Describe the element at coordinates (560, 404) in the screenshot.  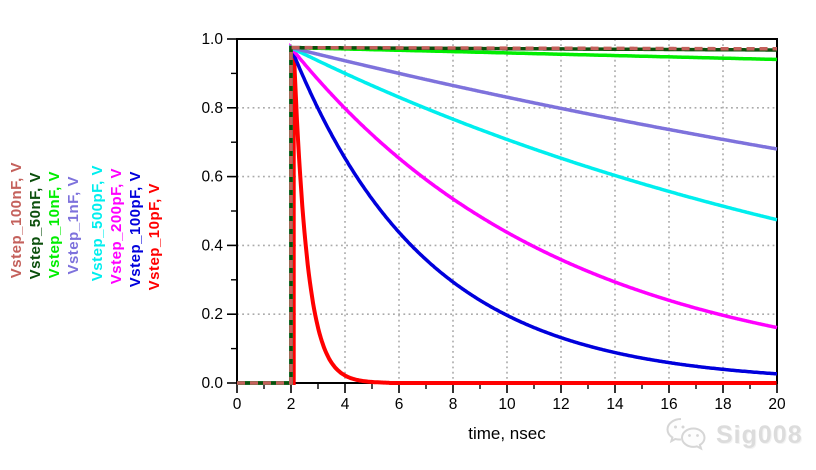
I see `x-tick-label: 12` at that location.